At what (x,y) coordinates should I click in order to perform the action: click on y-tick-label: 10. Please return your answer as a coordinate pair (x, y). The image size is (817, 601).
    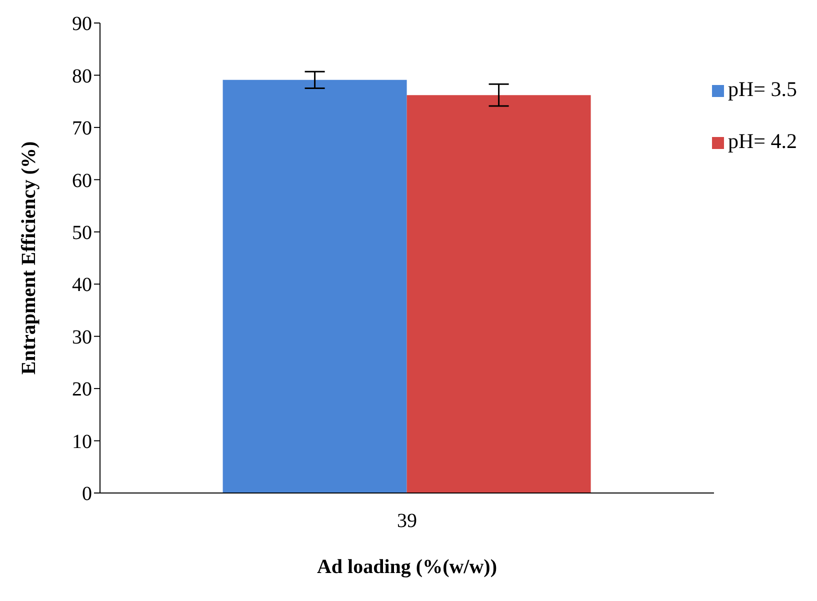
    Looking at the image, I should click on (82, 441).